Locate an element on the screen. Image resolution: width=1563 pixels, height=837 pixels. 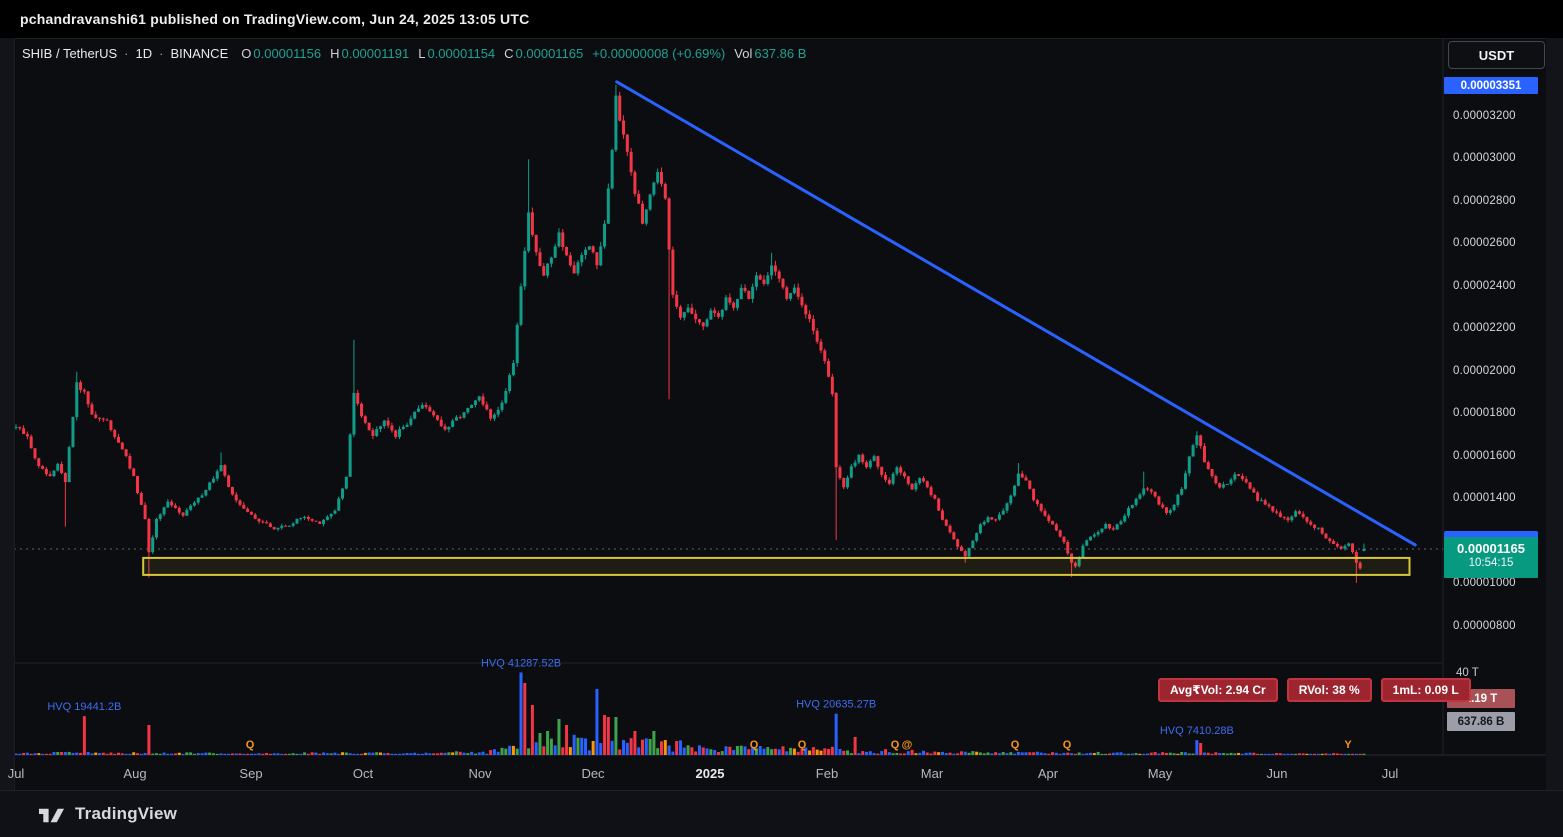
time-axis-label-oct: Oct is located at coordinates (363, 773).